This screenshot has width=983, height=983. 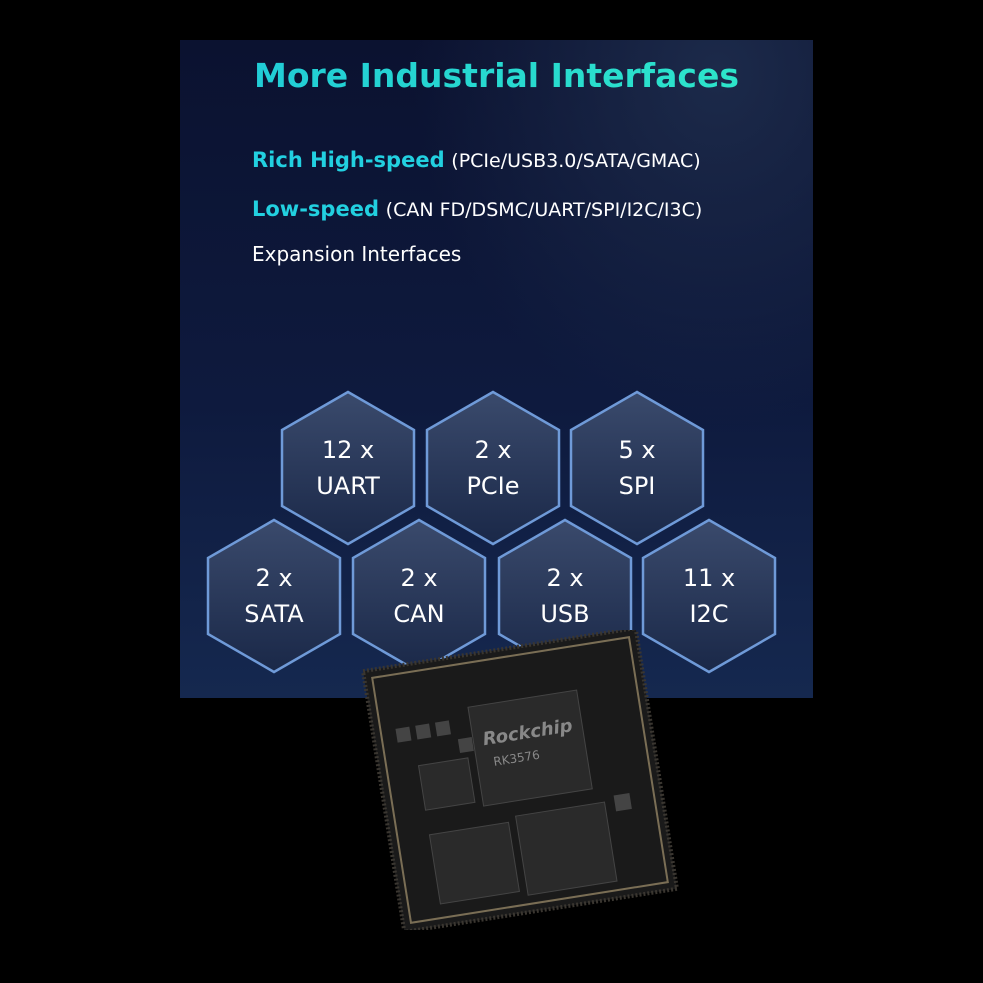 I want to click on hexagon-i2c: 11 x I2C, so click(x=709, y=596).